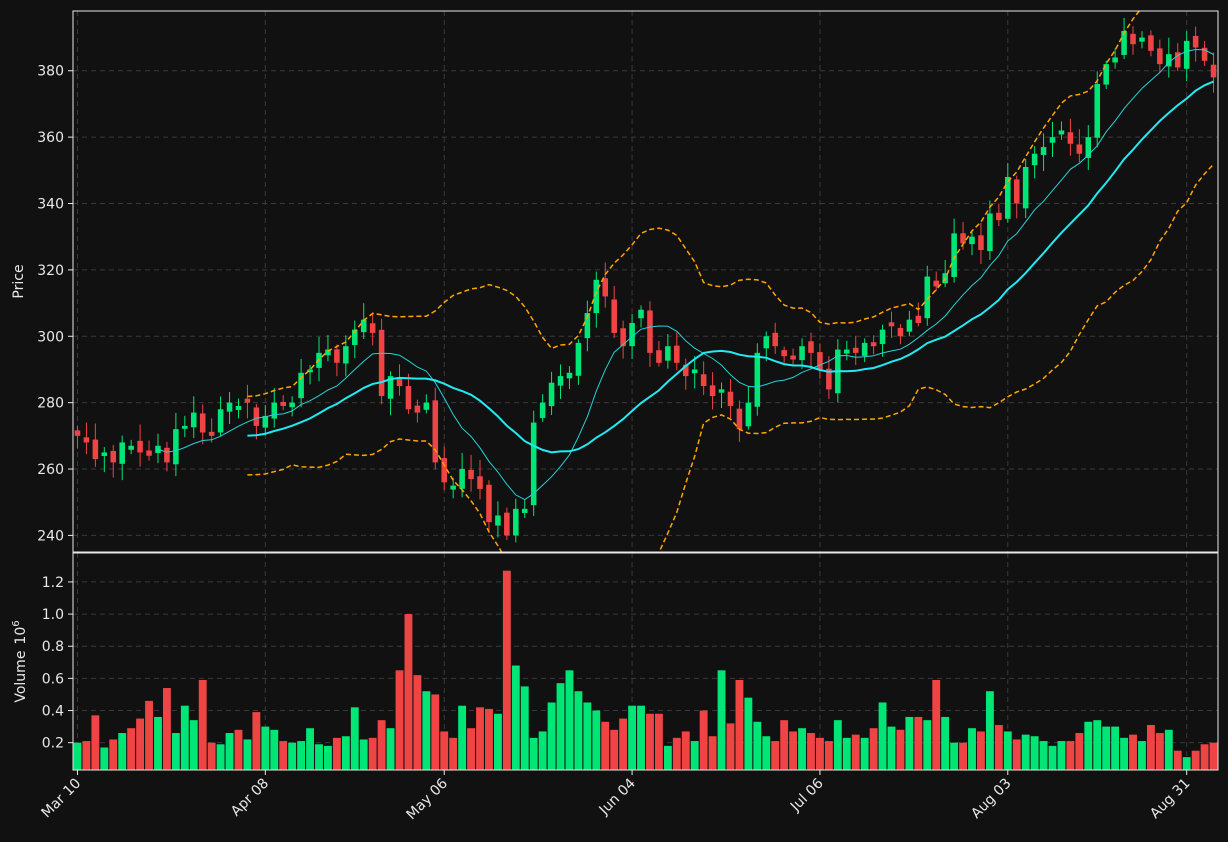 This screenshot has height=842, width=1228. Describe the element at coordinates (21, 636) in the screenshot. I see `volume-multiplier-base: 10` at that location.